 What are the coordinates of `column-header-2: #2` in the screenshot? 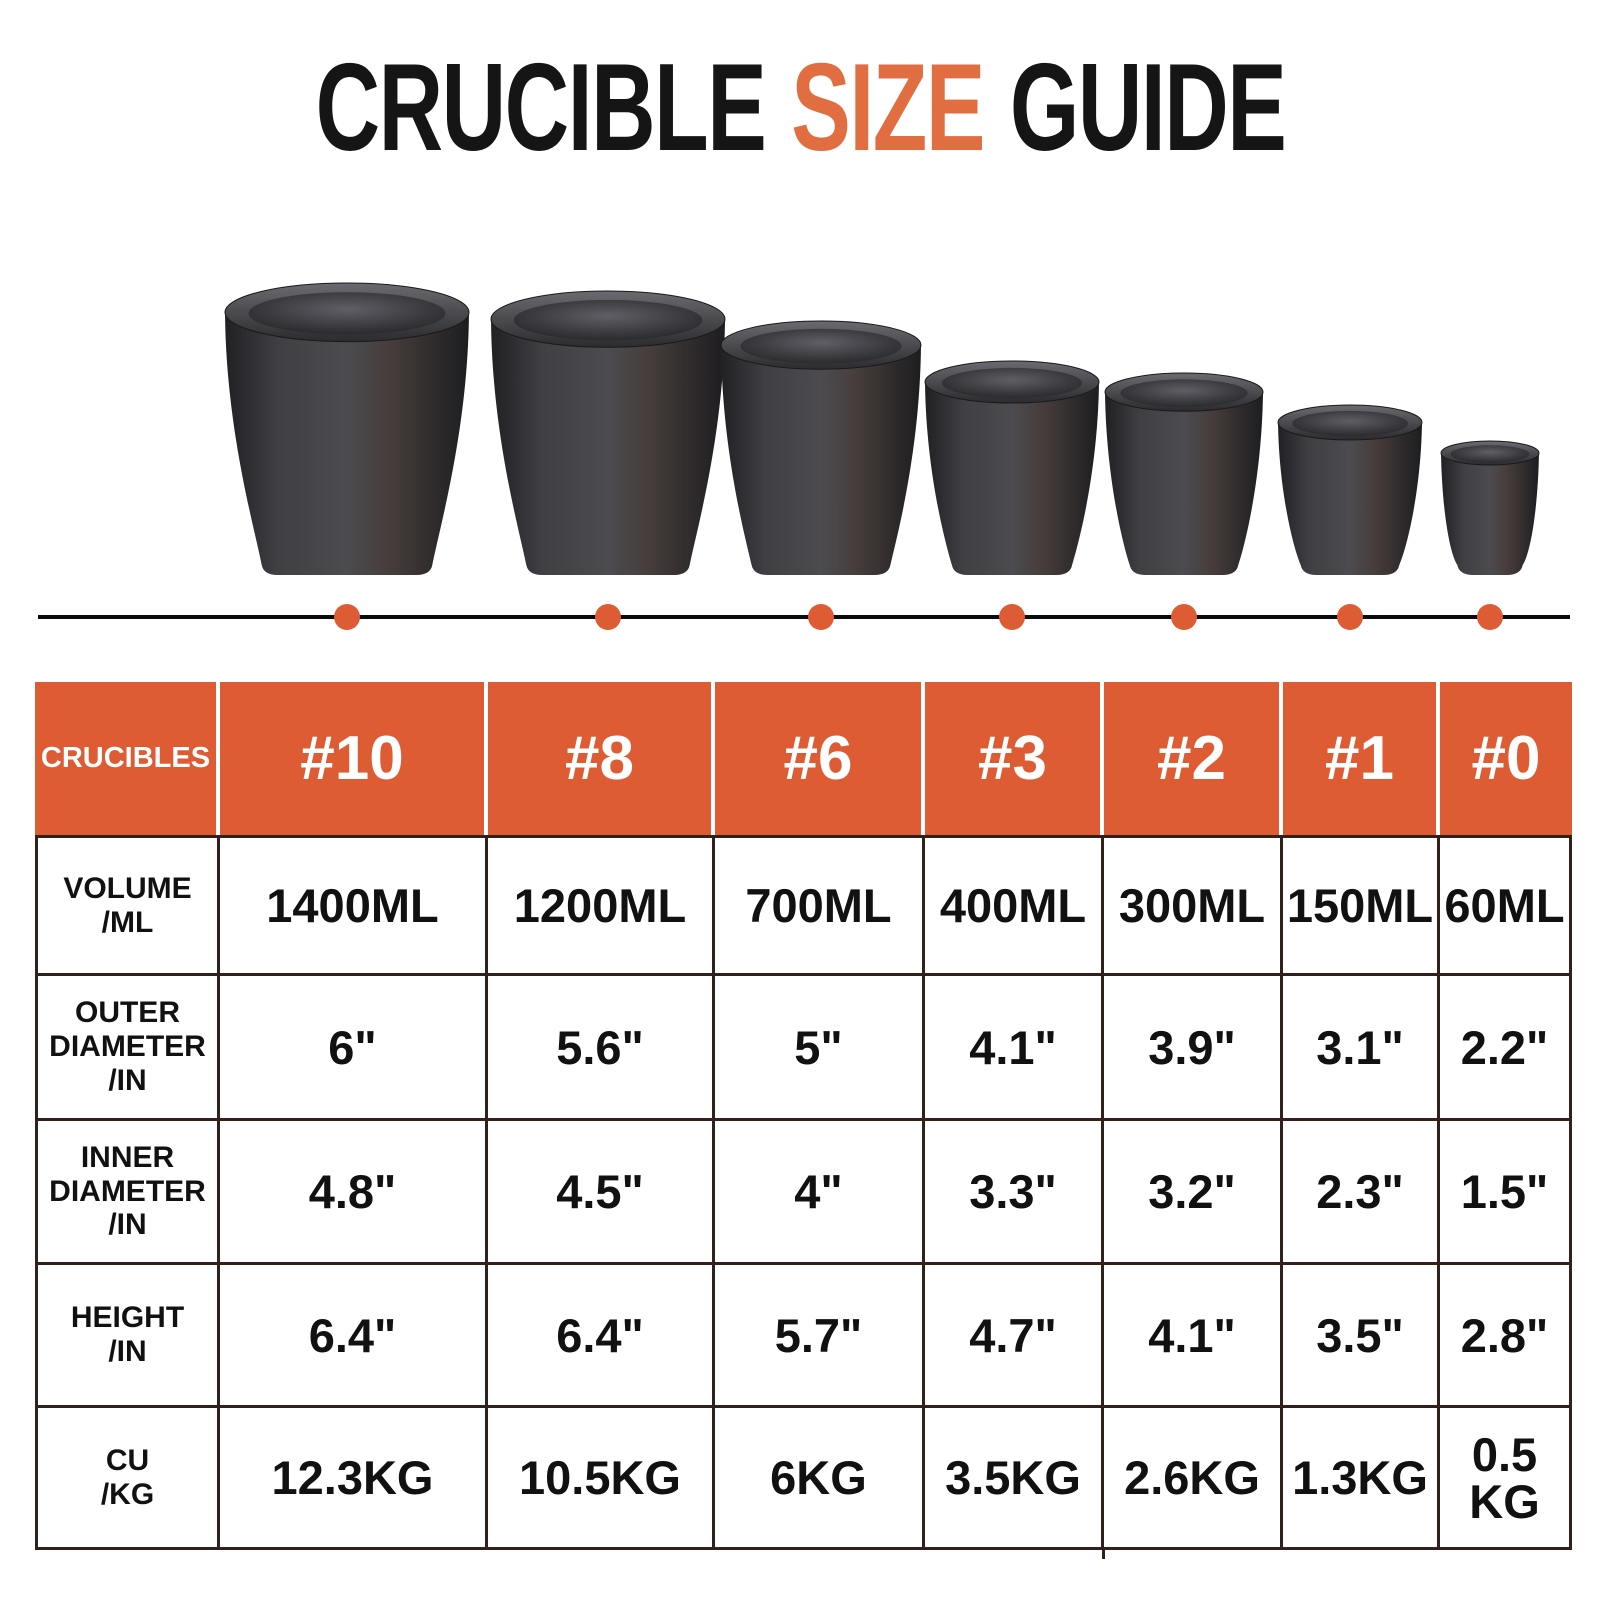 It's located at (1193, 758).